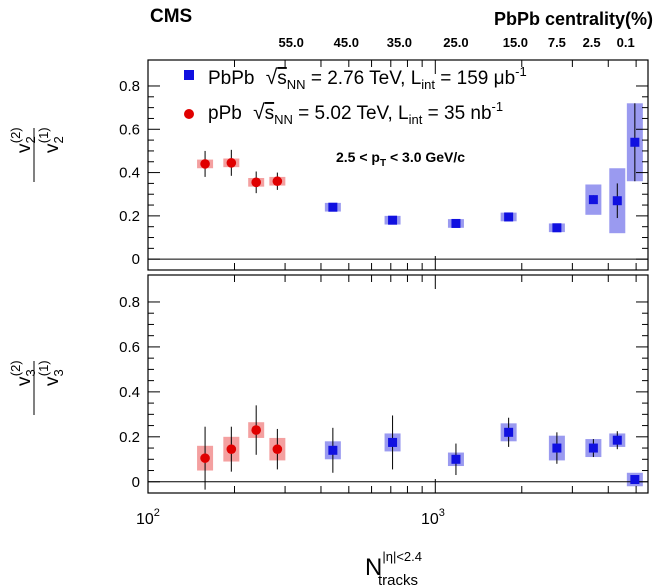 The height and width of the screenshot is (586, 658). What do you see at coordinates (400, 159) in the screenshot?
I see `pt-range-annotation: 2.5 < pT < 3.0 GeV/c` at bounding box center [400, 159].